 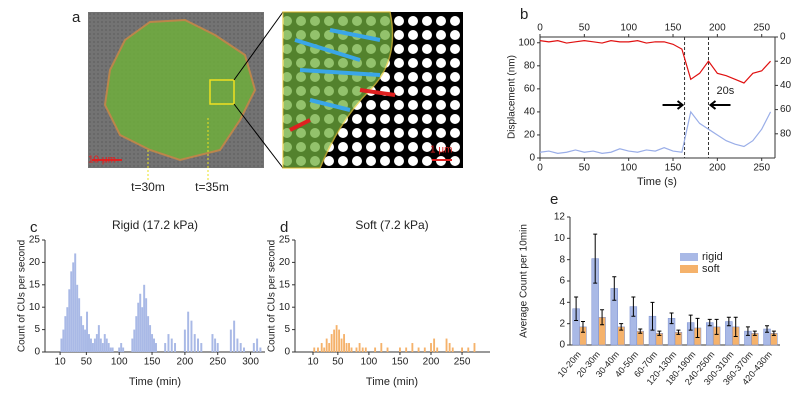 I want to click on x-tick-label: 200, so click(x=185, y=362).